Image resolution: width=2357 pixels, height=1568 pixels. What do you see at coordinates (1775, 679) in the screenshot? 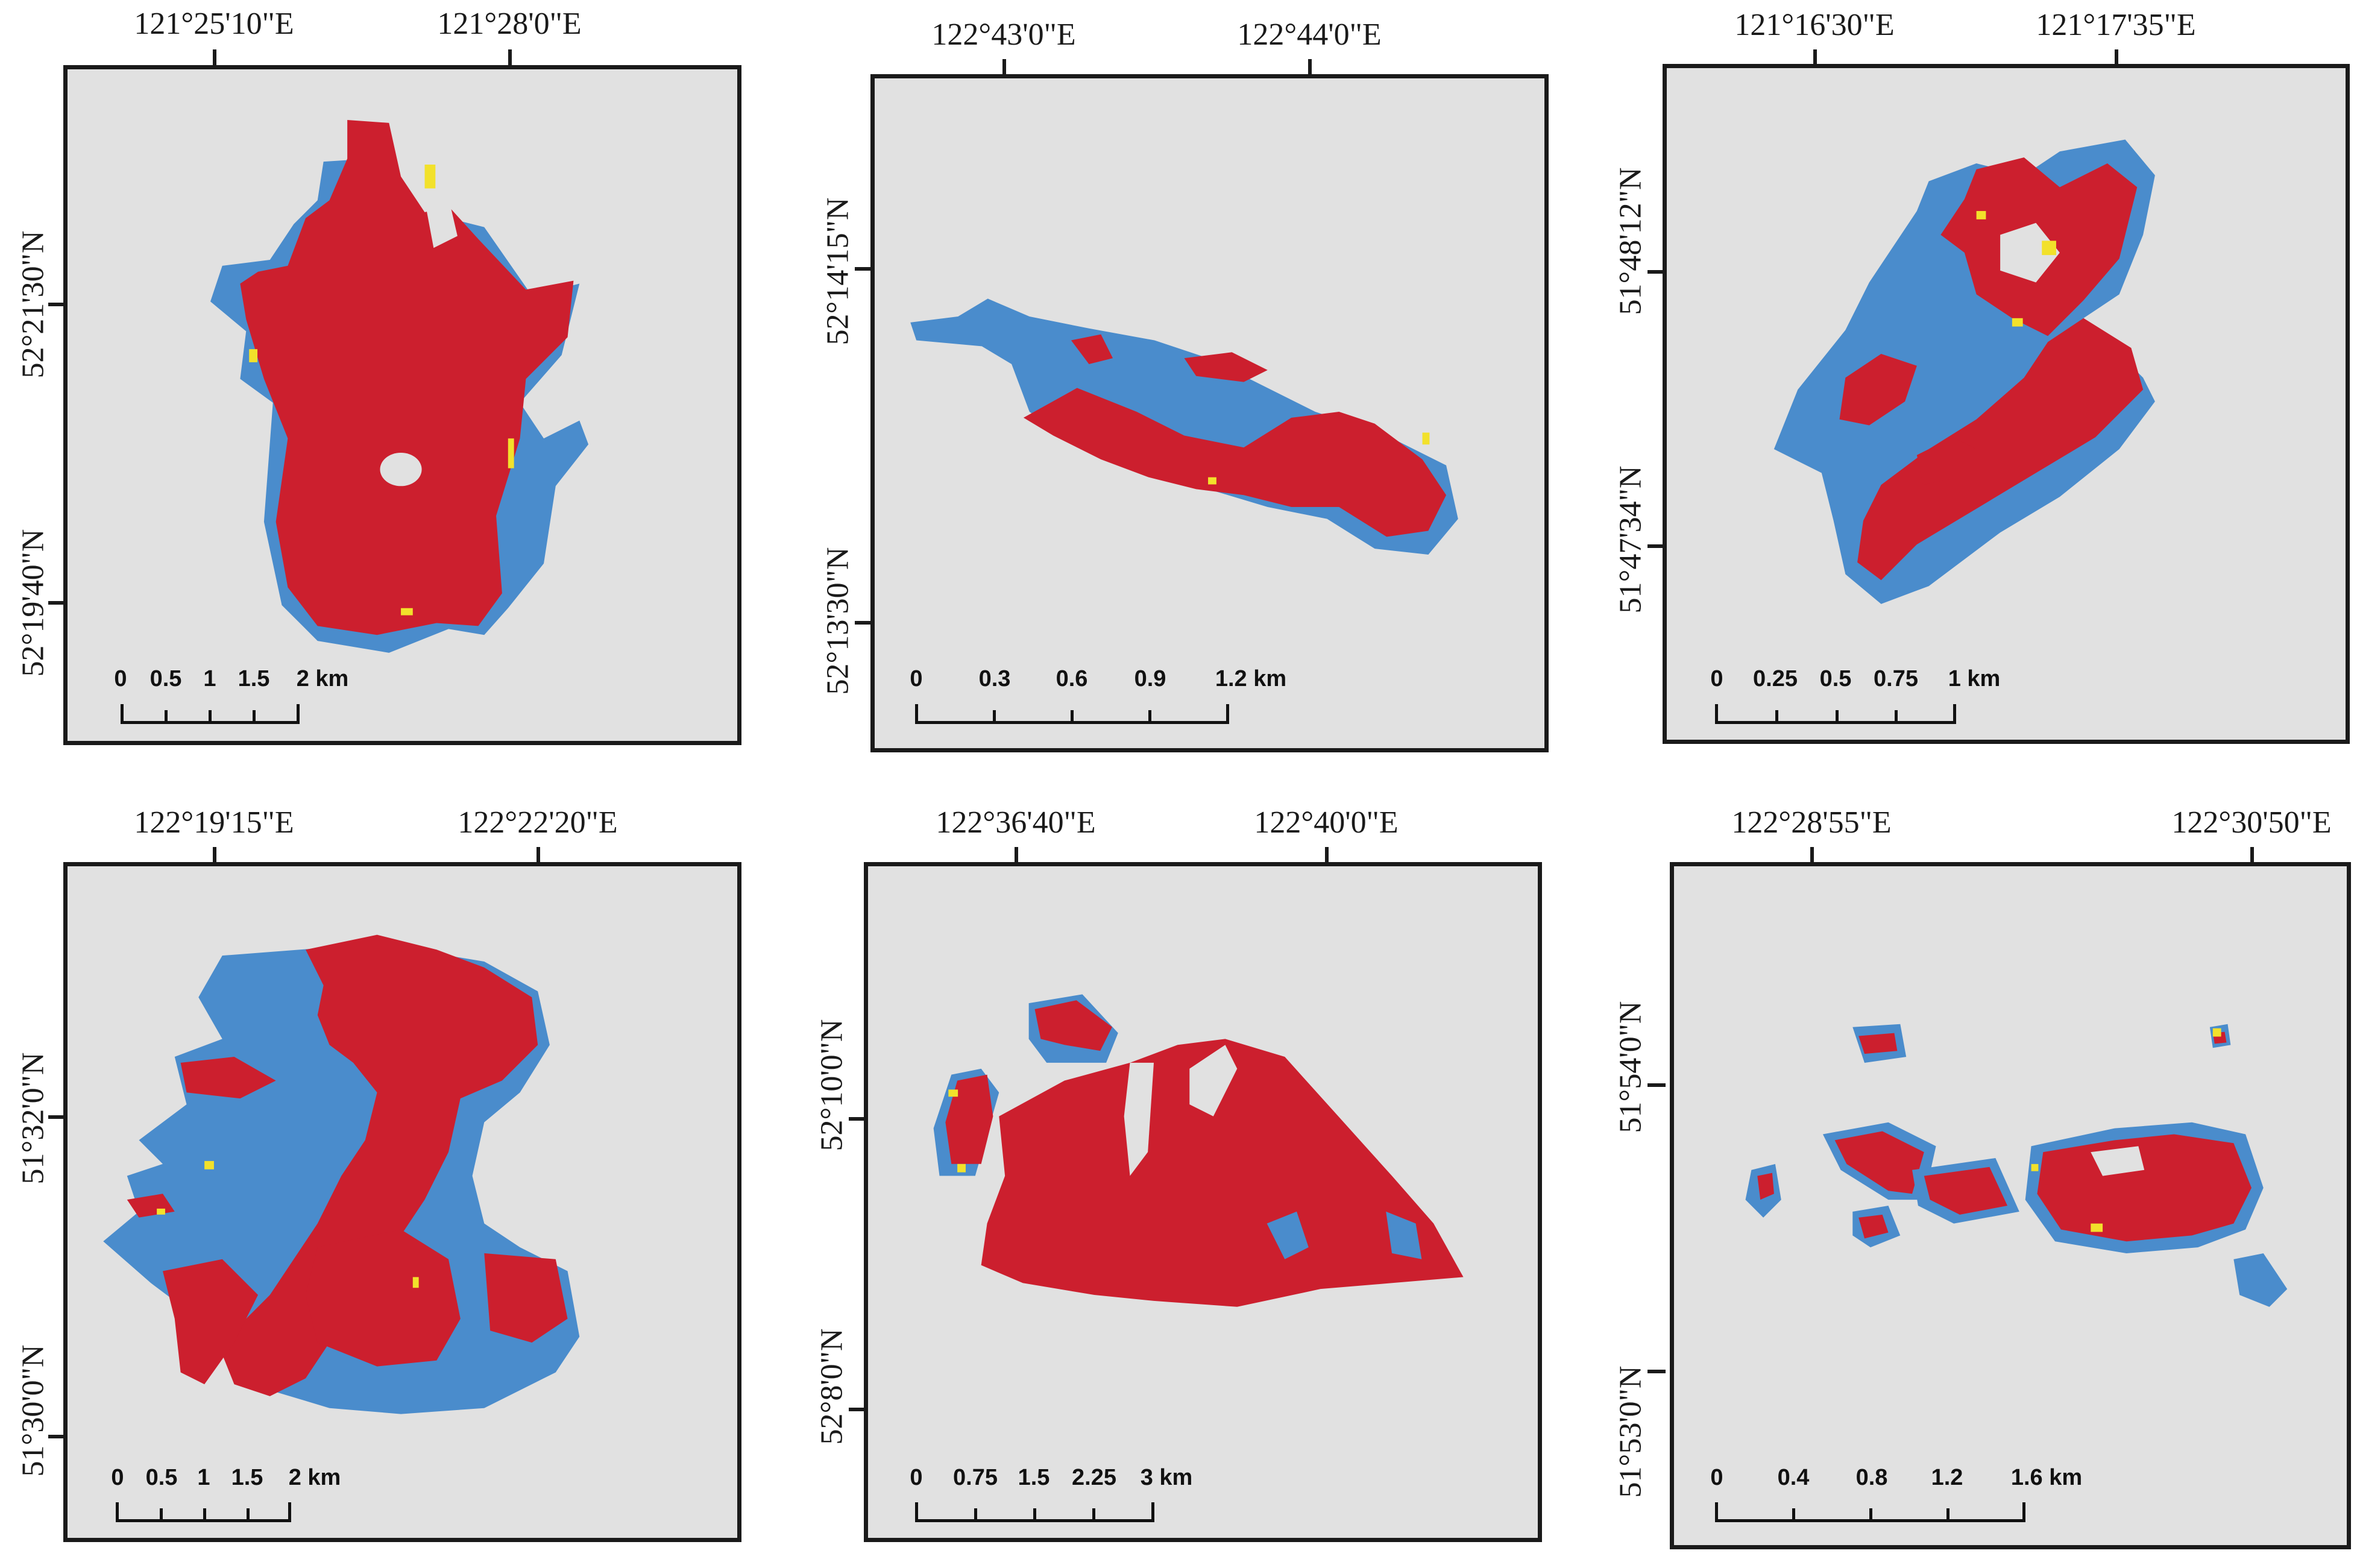
I see `scale-label: 0.25` at bounding box center [1775, 679].